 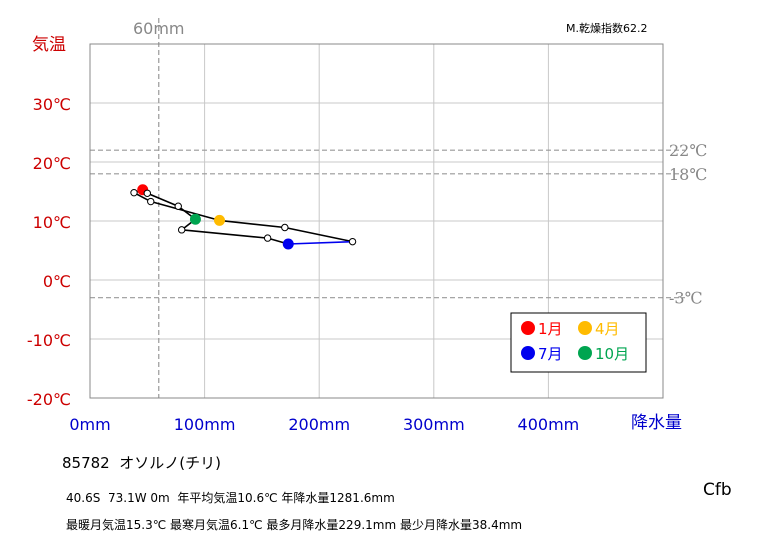 I want to click on elevation: 0m, so click(x=160, y=498).